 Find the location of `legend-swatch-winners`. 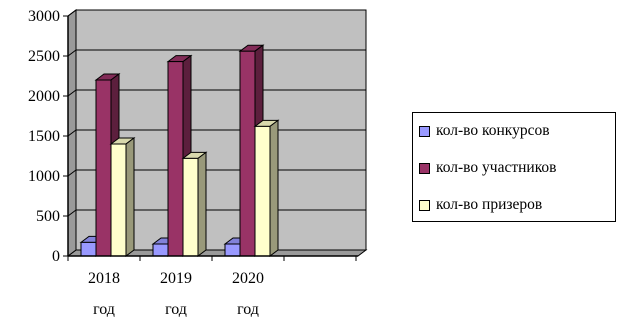

legend-swatch-winners is located at coordinates (424, 205).